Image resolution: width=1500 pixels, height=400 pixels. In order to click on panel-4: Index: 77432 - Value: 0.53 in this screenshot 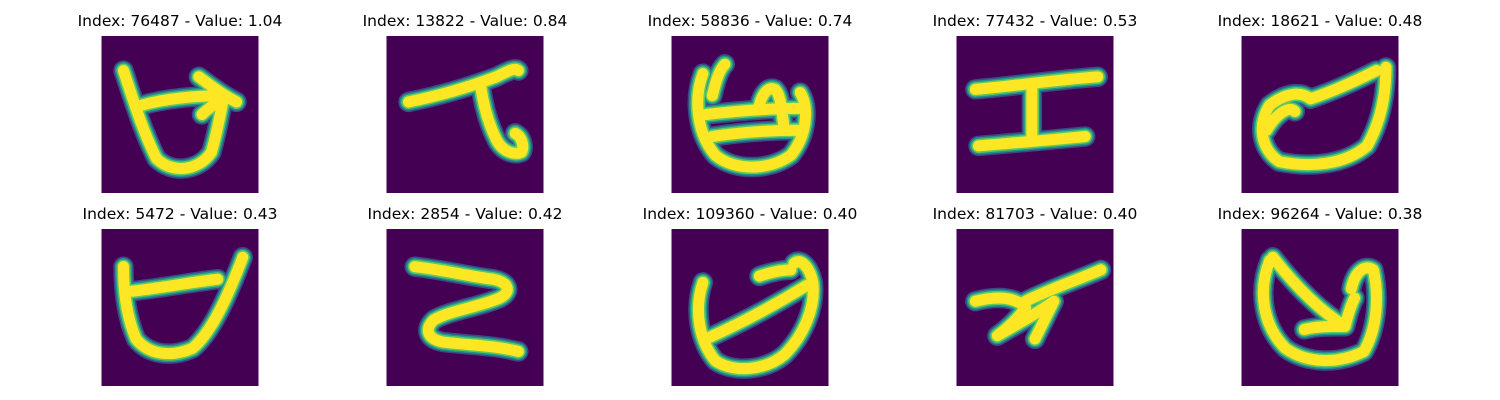, I will do `click(1035, 107)`.